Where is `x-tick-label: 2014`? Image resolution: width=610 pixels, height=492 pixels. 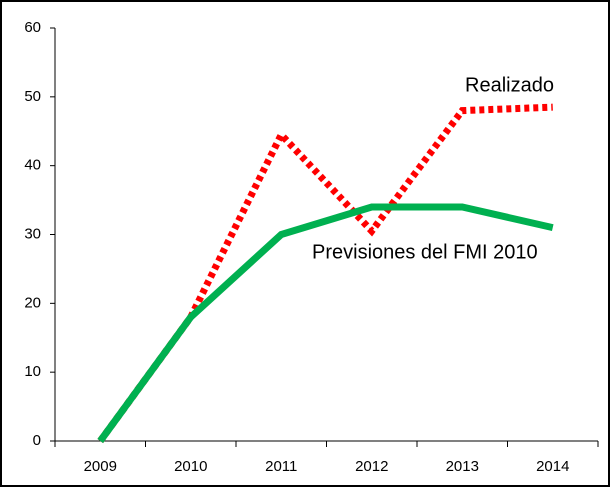 x-tick-label: 2014 is located at coordinates (552, 466).